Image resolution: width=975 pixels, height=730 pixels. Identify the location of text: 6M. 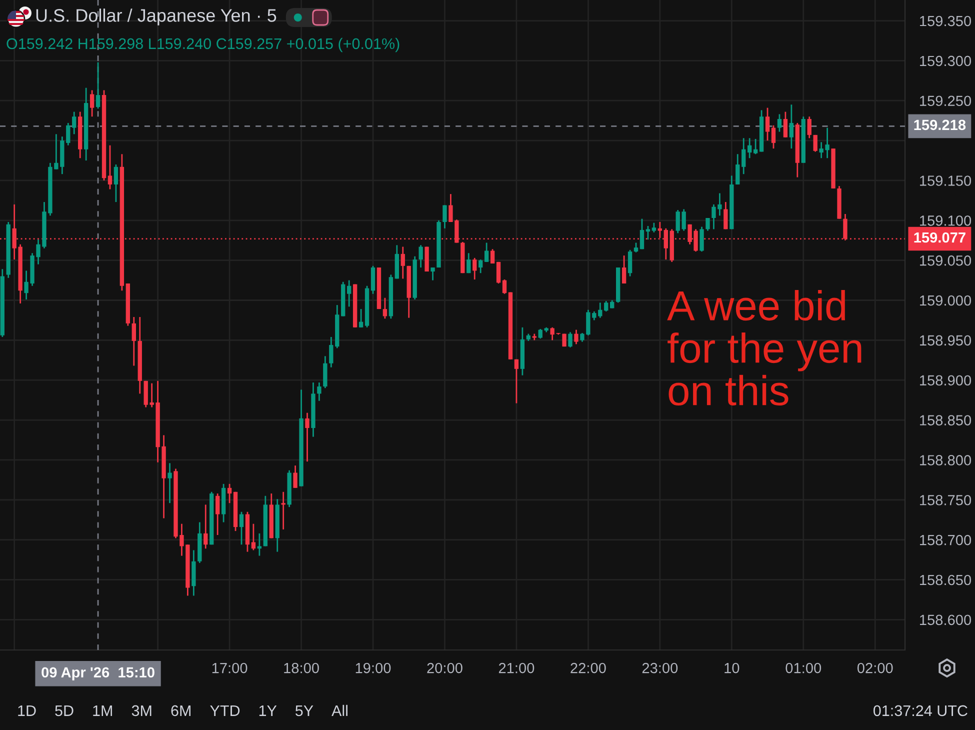
(180, 710).